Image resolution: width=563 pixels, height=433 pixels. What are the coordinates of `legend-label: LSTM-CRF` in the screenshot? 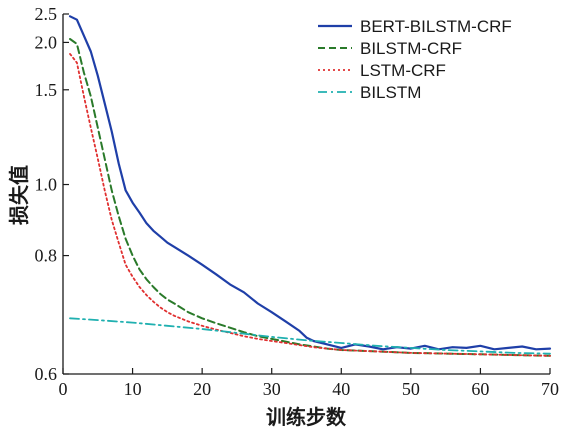 It's located at (403, 70).